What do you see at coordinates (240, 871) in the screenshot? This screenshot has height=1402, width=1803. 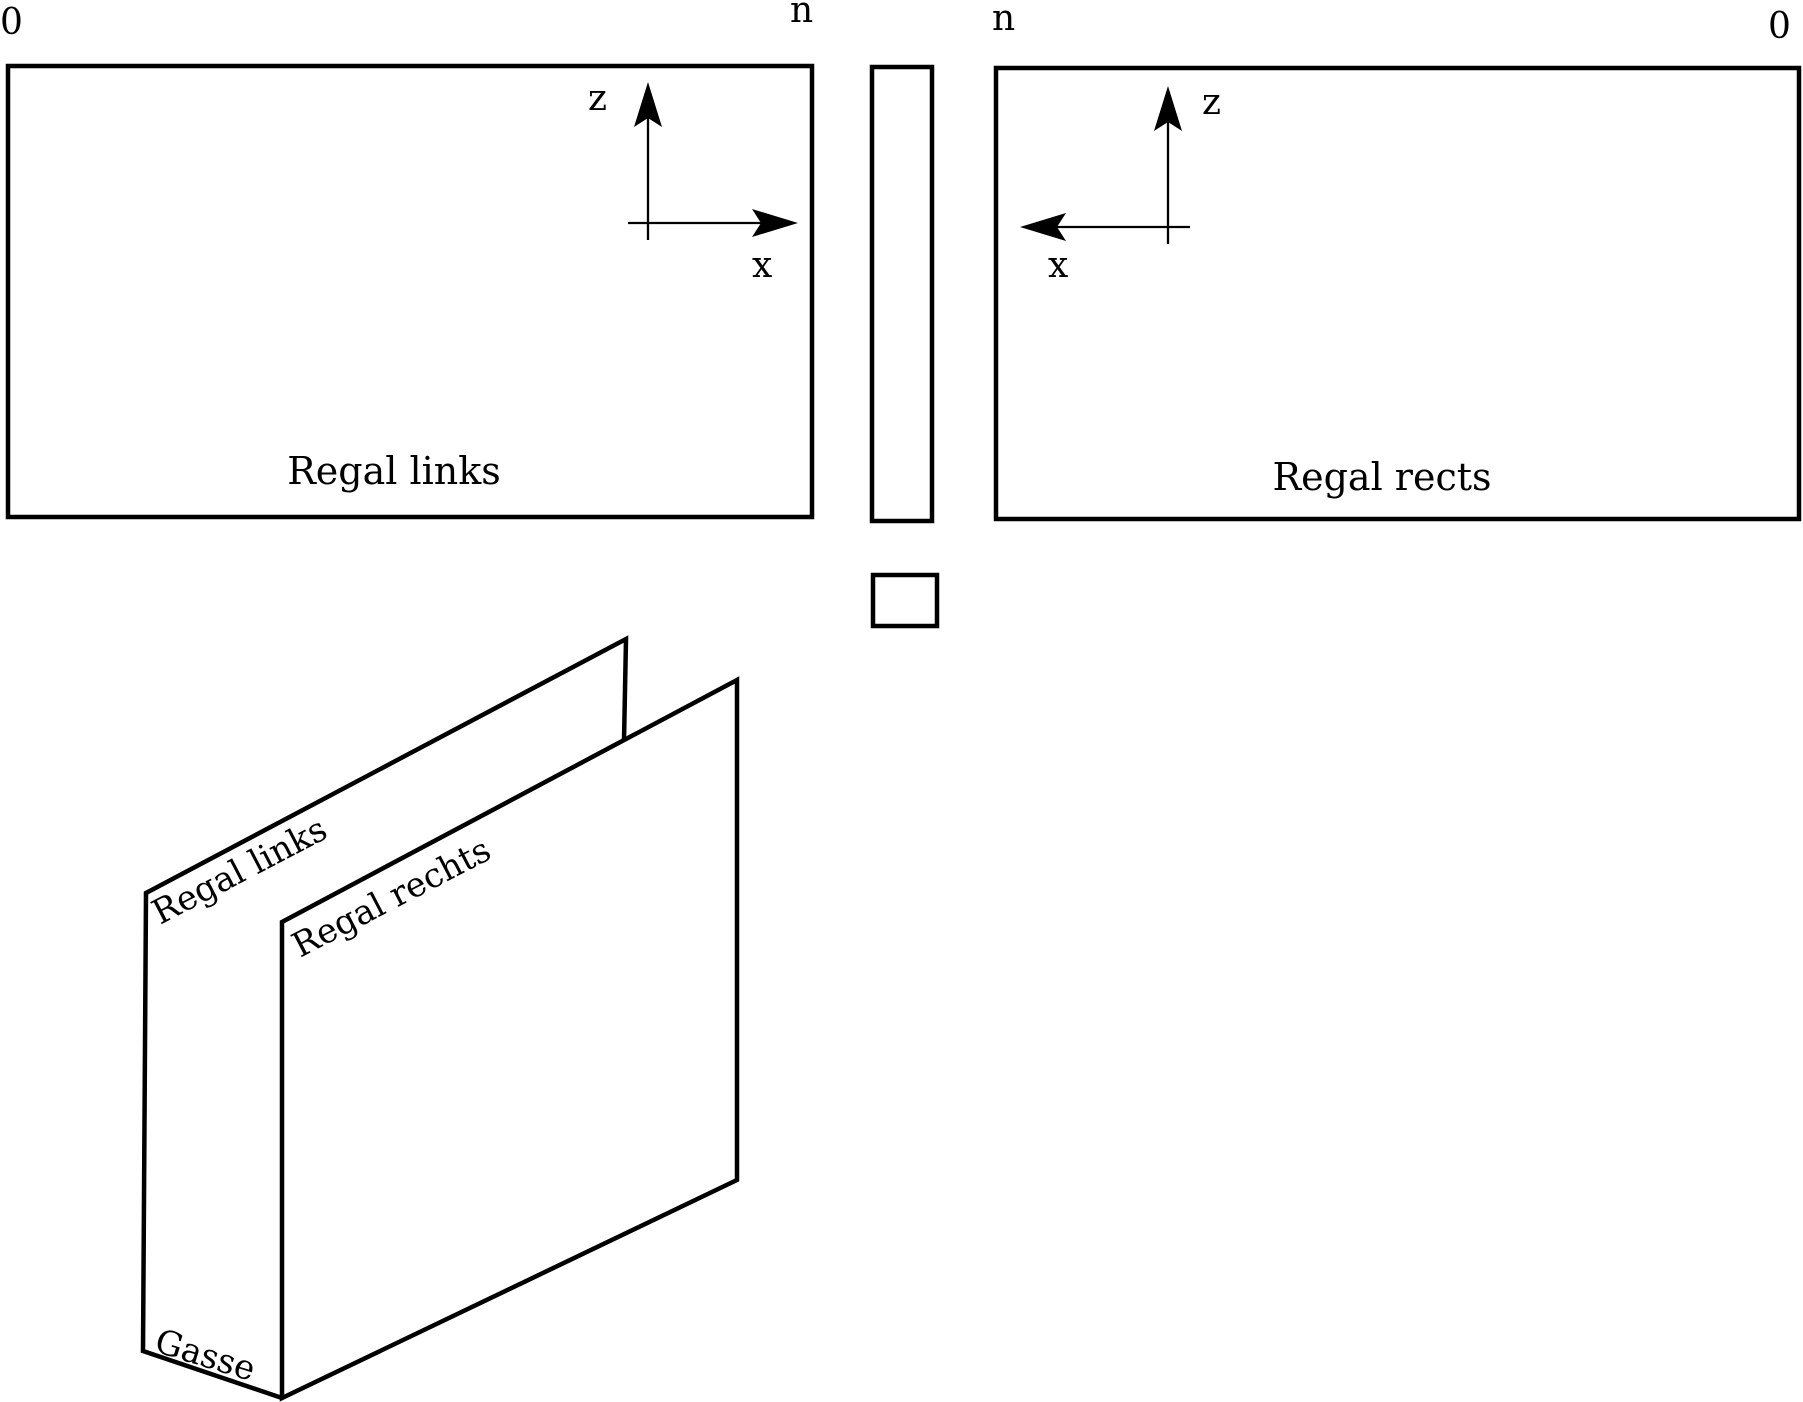 I see `back-panel-label: Regal links` at bounding box center [240, 871].